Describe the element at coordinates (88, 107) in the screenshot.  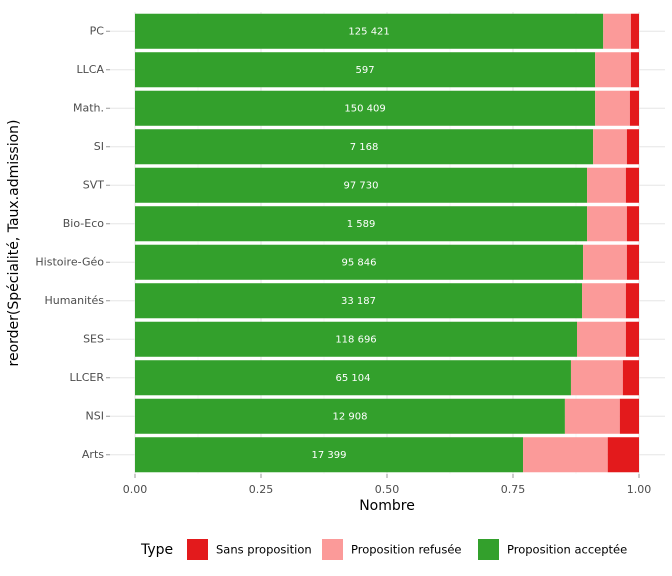
I see `y-tick-label: Math.` at that location.